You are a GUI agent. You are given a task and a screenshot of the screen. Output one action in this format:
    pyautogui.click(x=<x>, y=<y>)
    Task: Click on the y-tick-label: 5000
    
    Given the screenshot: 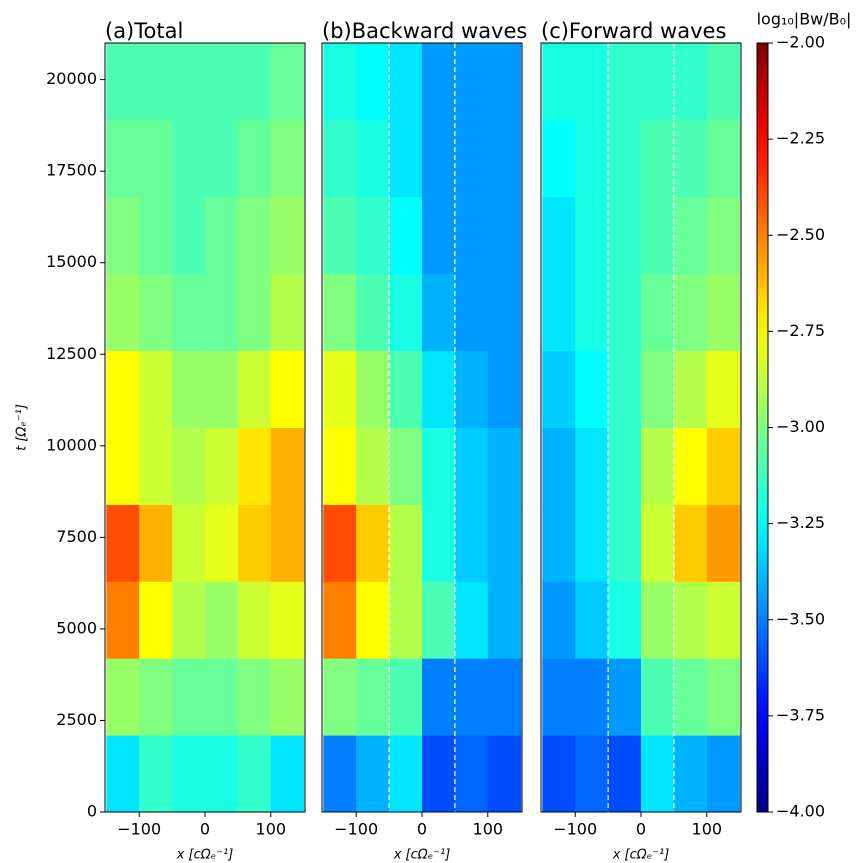 What is the action you would take?
    pyautogui.click(x=76, y=627)
    